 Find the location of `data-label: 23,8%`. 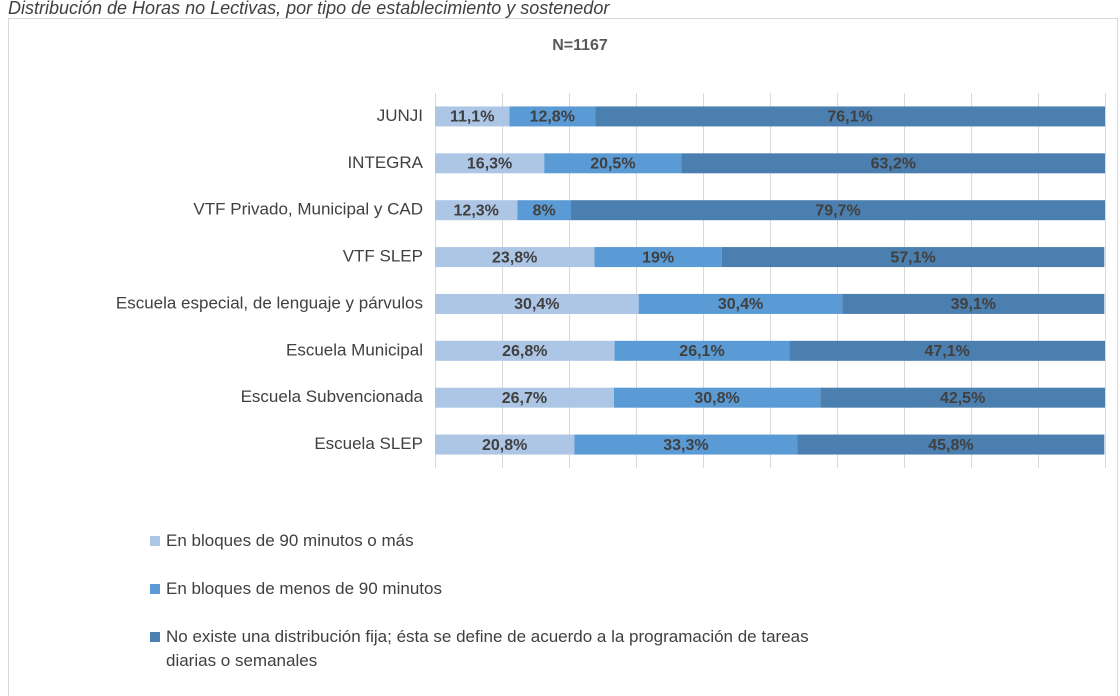

data-label: 23,8% is located at coordinates (514, 257).